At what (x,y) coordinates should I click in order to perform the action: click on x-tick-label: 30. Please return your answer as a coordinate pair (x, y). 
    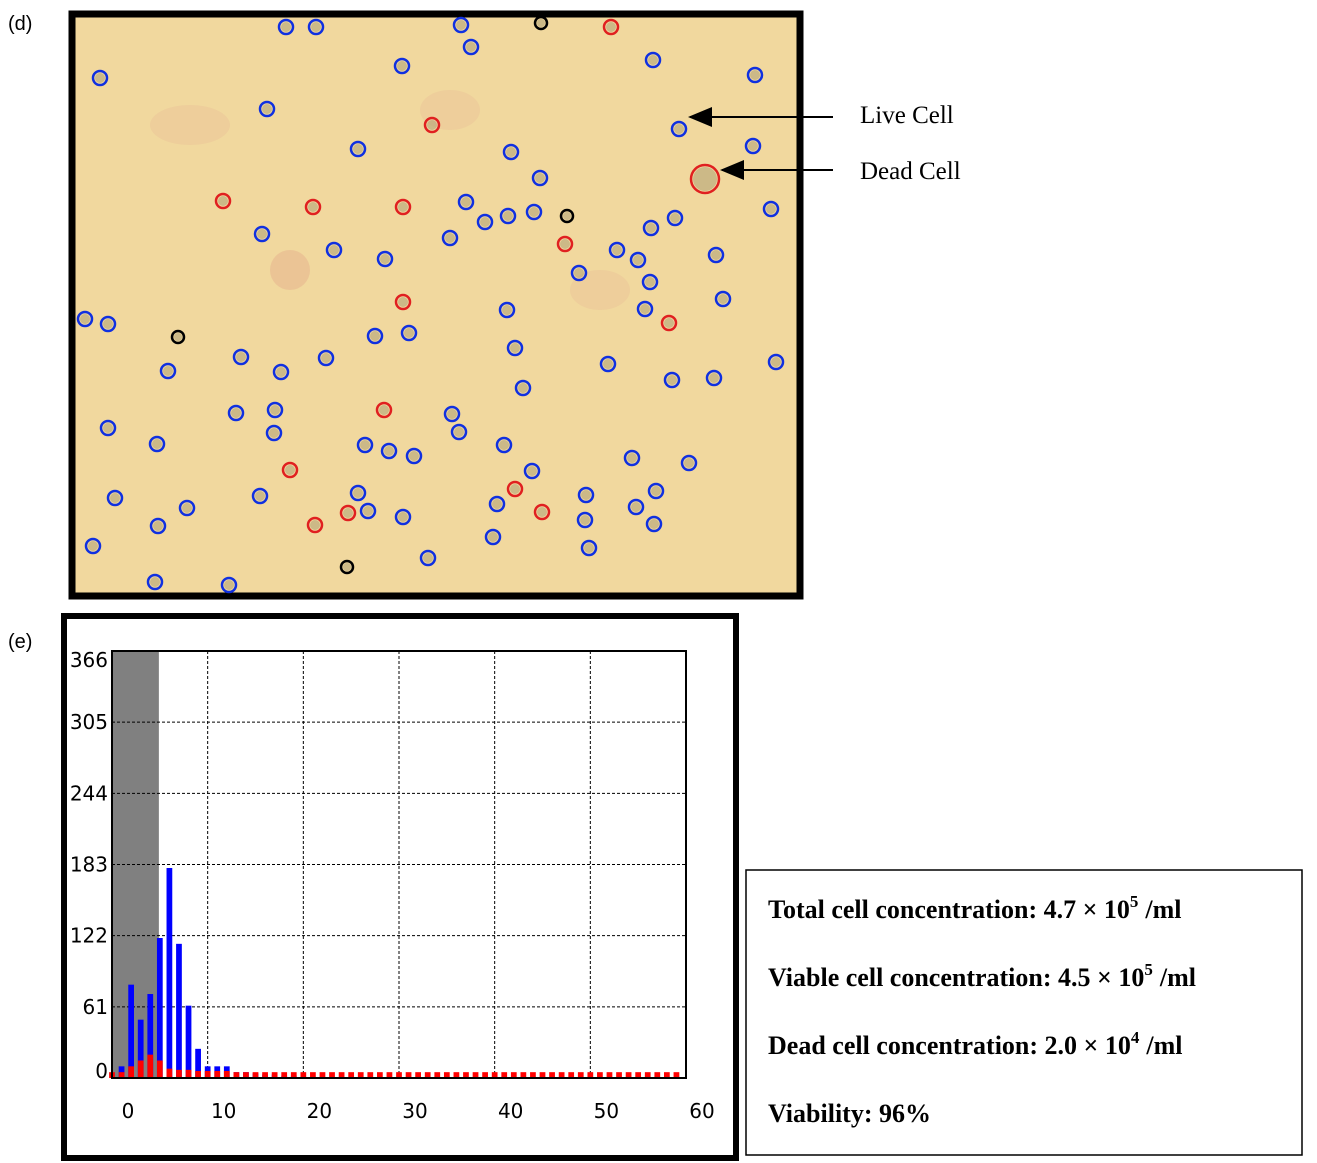
    Looking at the image, I should click on (414, 1111).